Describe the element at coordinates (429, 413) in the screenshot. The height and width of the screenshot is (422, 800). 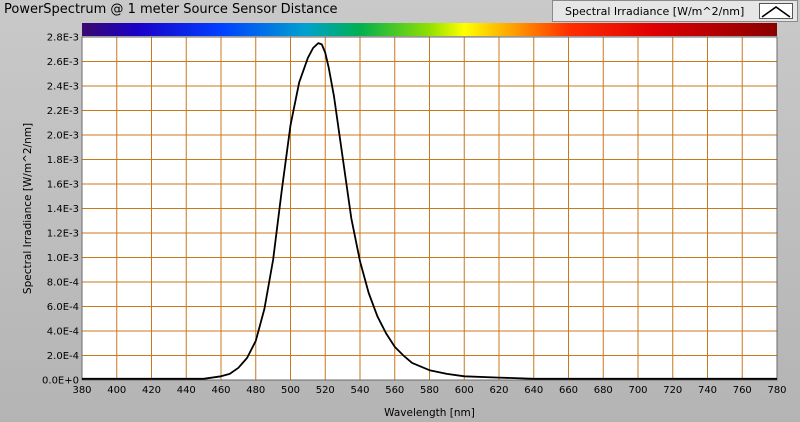
I see `x-axis-label: Wavelength [nm]` at that location.